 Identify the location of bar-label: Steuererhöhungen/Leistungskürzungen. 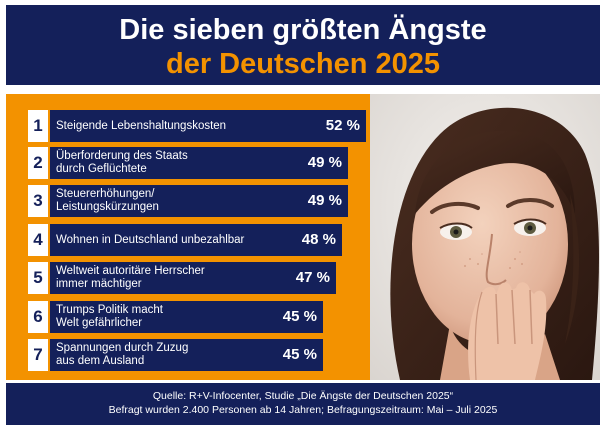
(171, 201).